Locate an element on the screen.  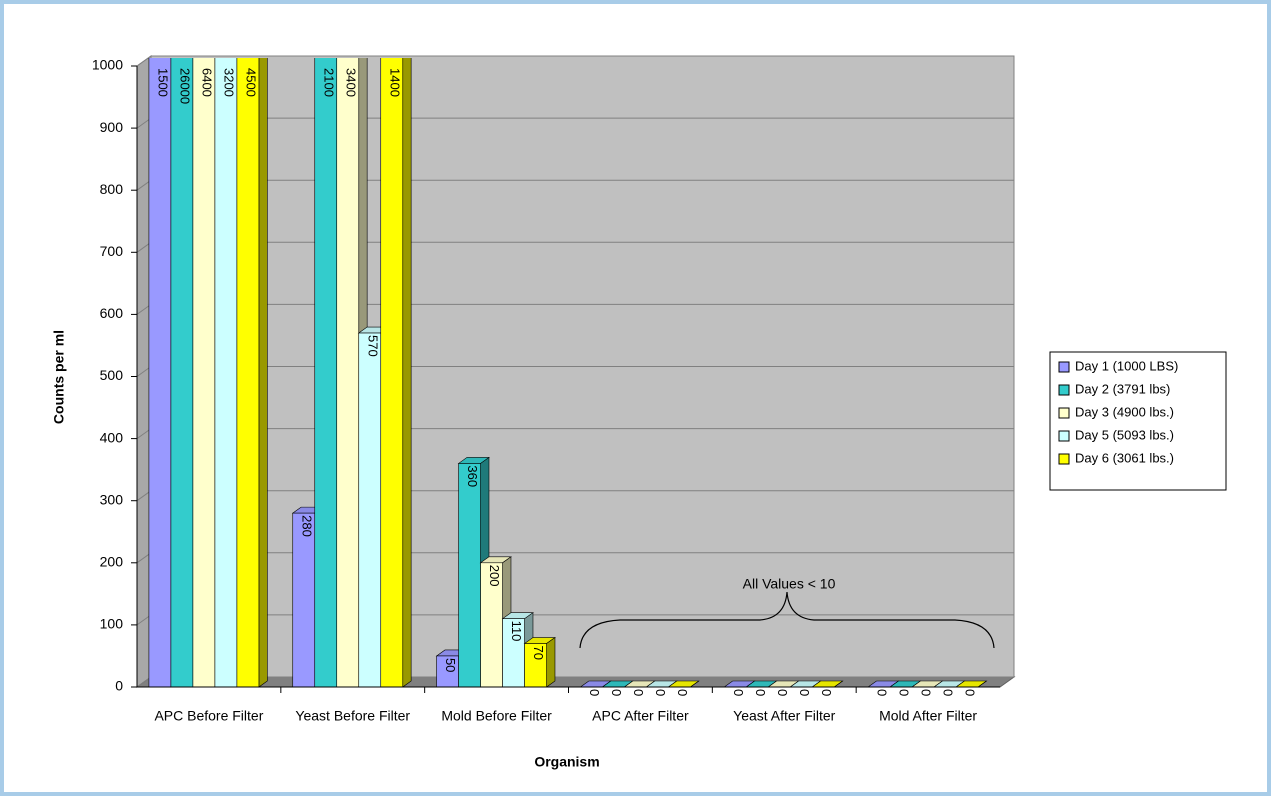
legend-label: Day 3 (4900 lbs.) is located at coordinates (1124, 411).